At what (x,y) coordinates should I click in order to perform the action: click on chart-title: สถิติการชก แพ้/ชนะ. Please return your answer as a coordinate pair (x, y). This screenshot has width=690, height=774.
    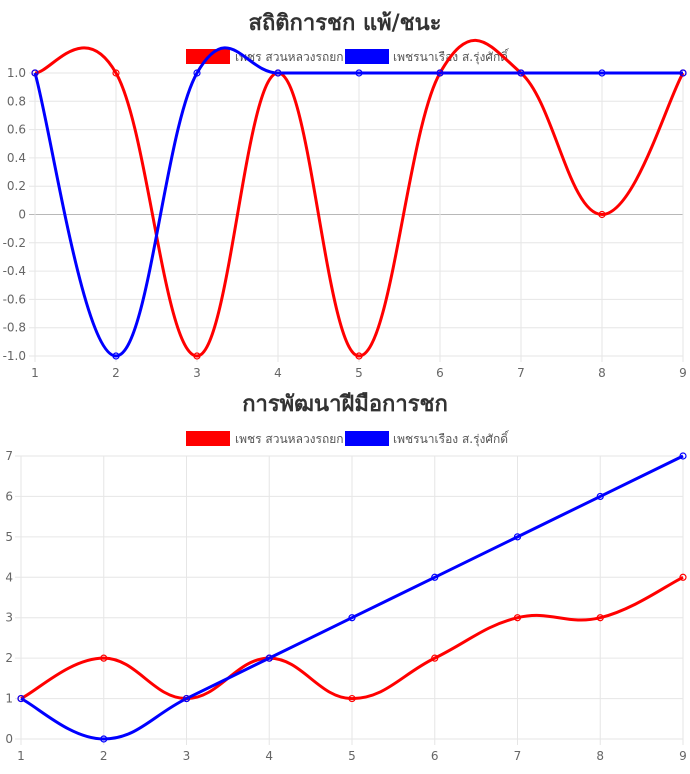
    Looking at the image, I should click on (345, 23).